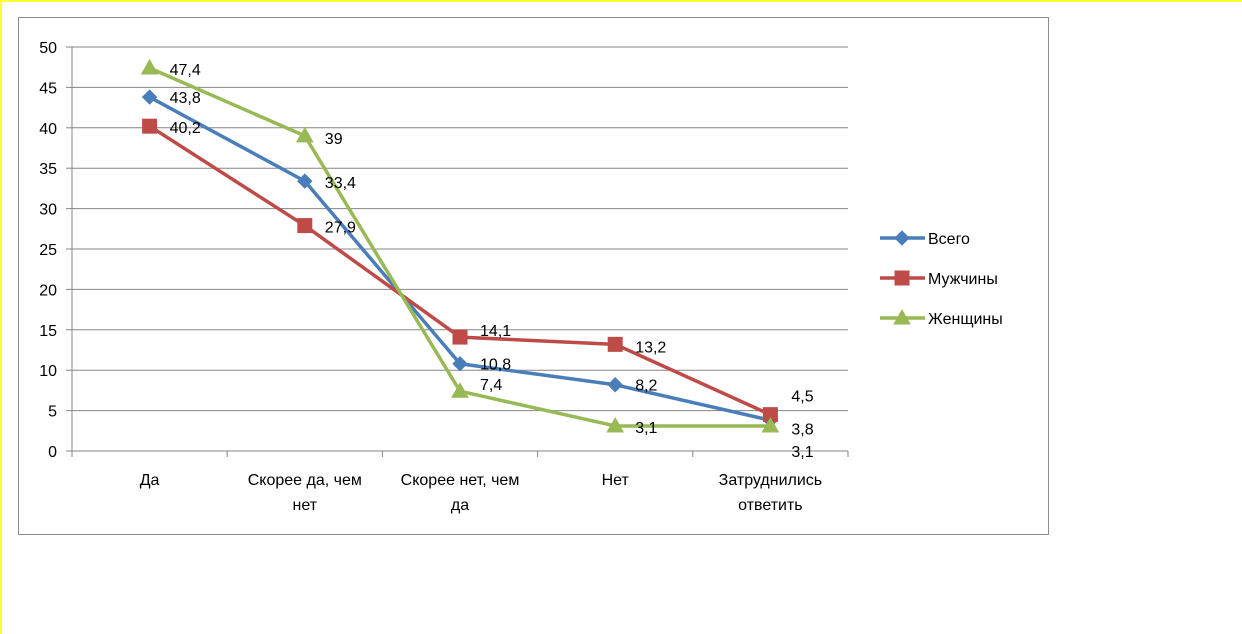  What do you see at coordinates (340, 228) in the screenshot?
I see `data-label: 27,9` at bounding box center [340, 228].